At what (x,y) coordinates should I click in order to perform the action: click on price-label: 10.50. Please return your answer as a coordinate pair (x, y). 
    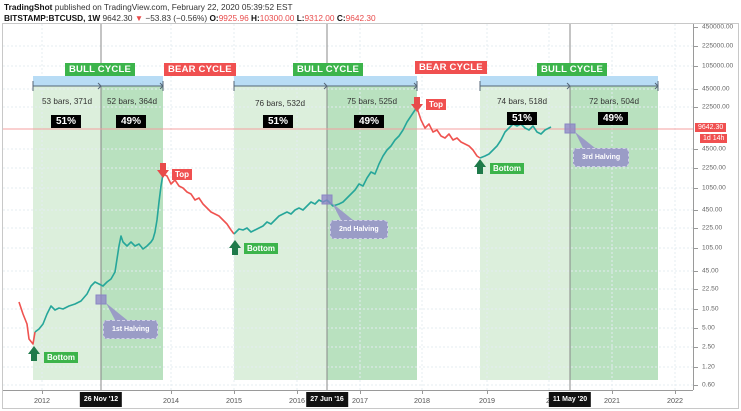
    Looking at the image, I should click on (710, 309).